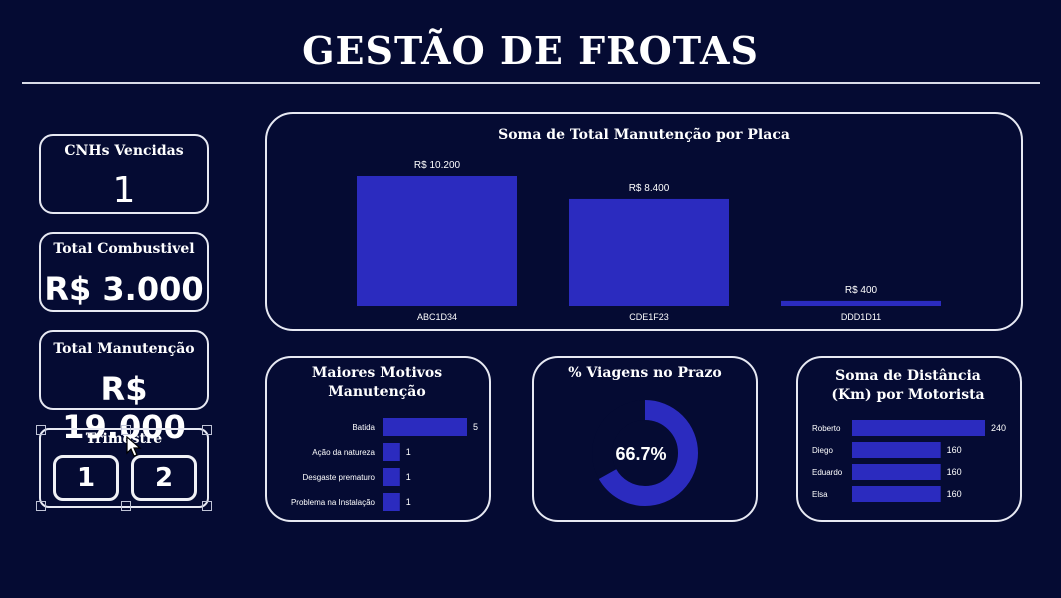 Image resolution: width=1061 pixels, height=598 pixels. I want to click on chart-card-viagens: % Viagens no Prazo 66.7%, so click(645, 439).